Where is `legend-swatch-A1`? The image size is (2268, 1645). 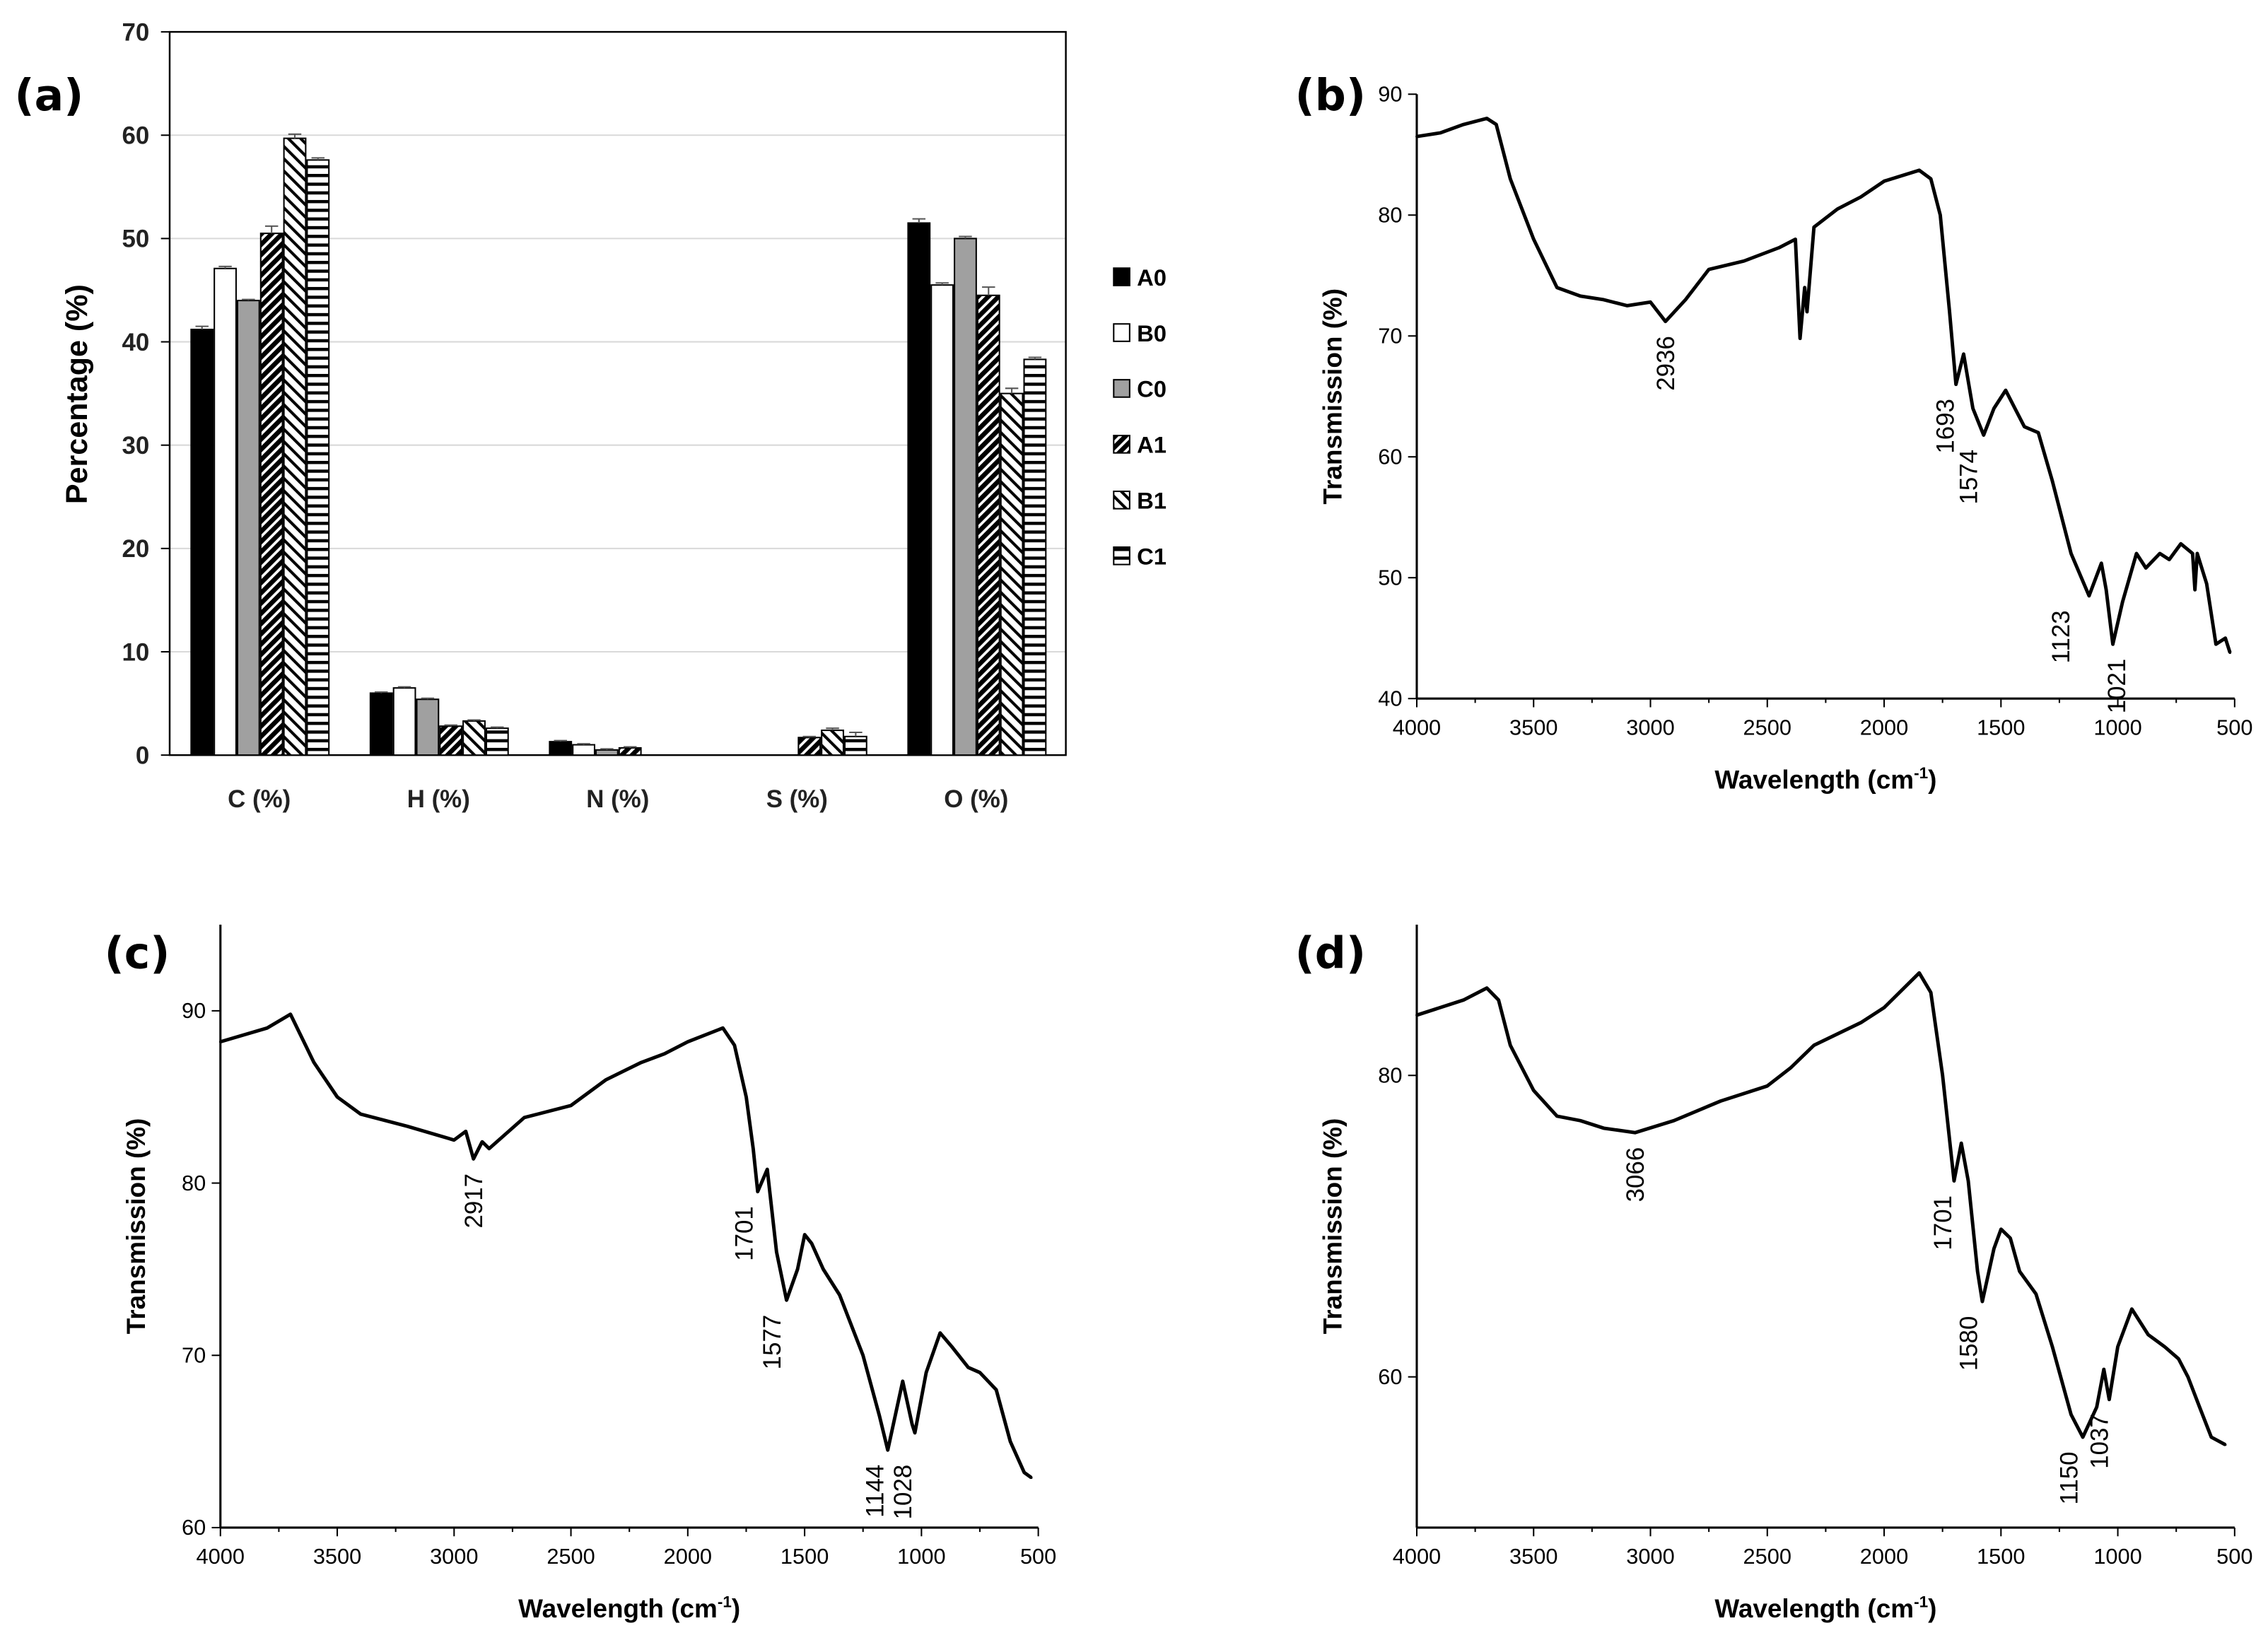
legend-swatch-A1 is located at coordinates (1121, 444).